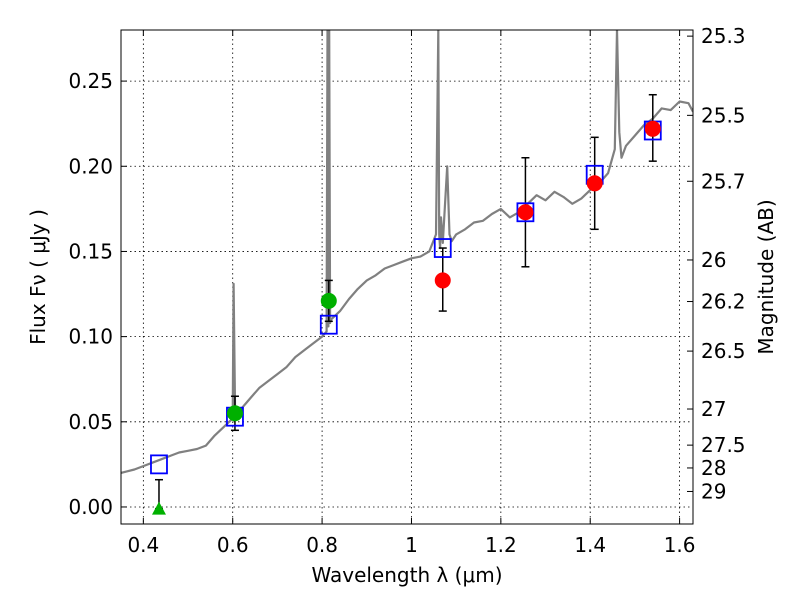  I want to click on y-tick-label: 0.00, so click(90, 507).